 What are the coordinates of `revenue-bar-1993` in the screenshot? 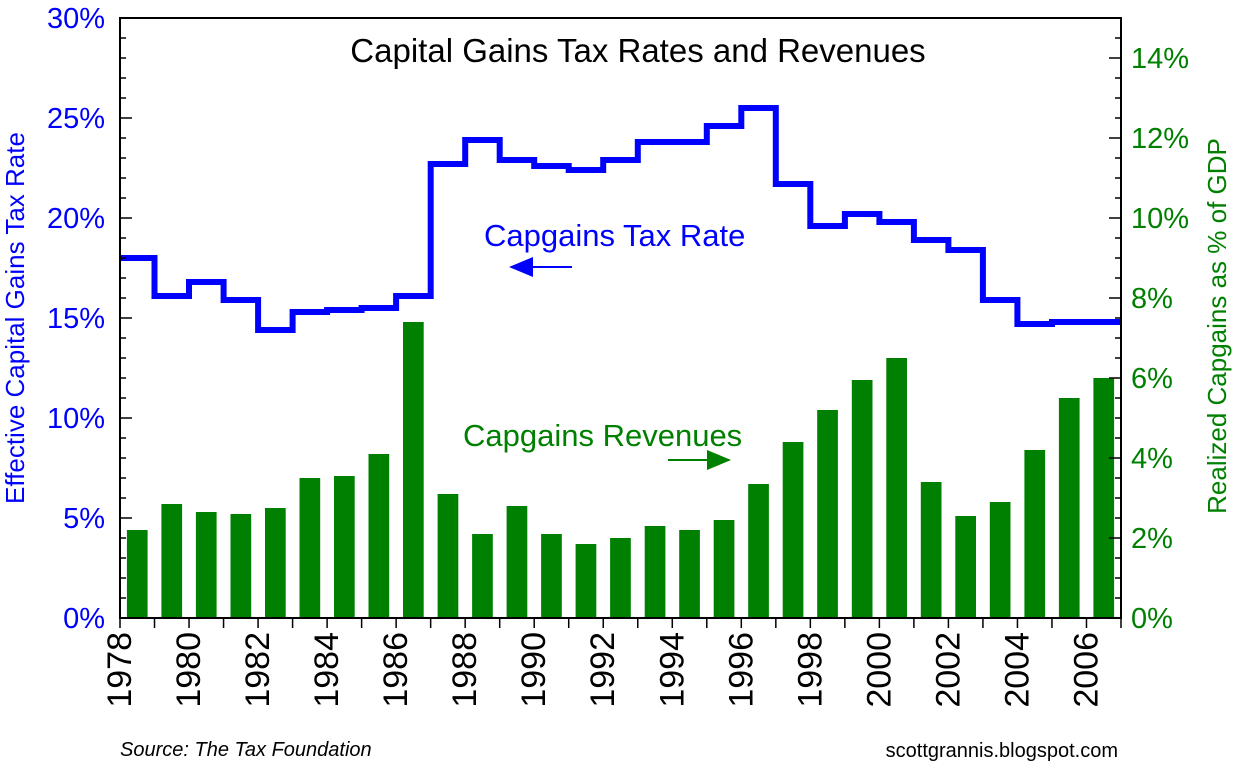 It's located at (655, 572).